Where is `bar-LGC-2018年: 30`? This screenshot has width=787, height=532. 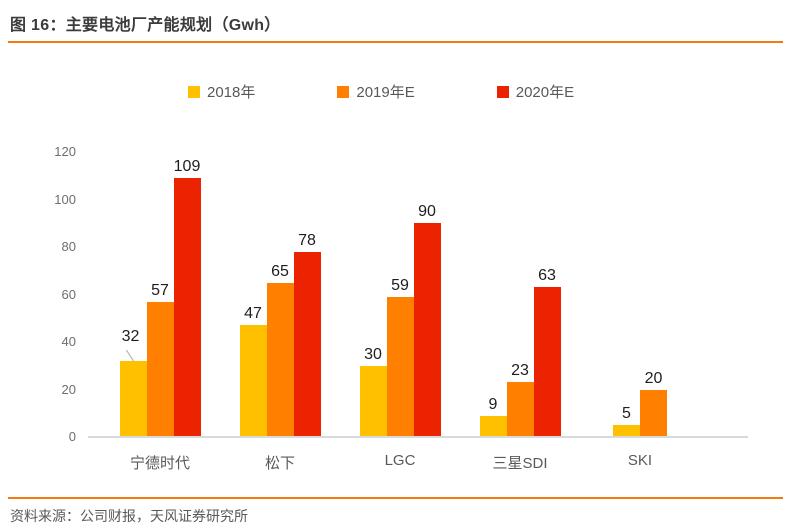
bar-LGC-2018年: 30 is located at coordinates (373, 391).